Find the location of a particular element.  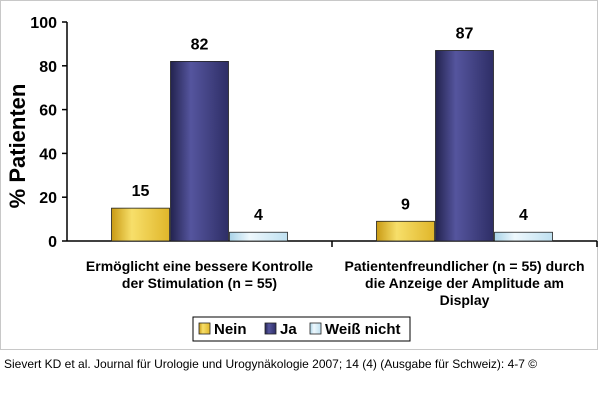

y-axis-label: % Patienten is located at coordinates (17, 146).